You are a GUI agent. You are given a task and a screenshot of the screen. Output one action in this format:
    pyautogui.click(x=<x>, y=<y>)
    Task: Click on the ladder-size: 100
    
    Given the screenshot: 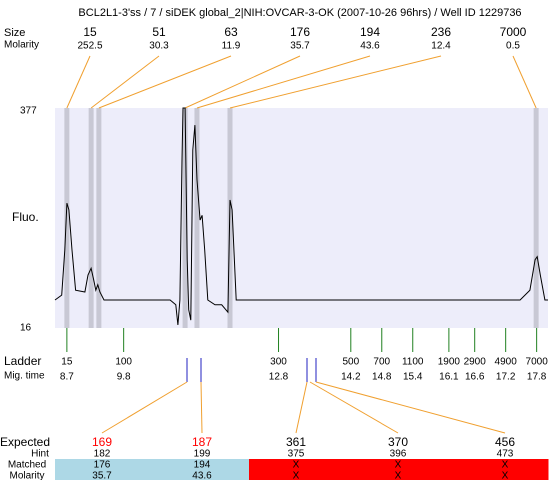 What is the action you would take?
    pyautogui.click(x=123, y=362)
    